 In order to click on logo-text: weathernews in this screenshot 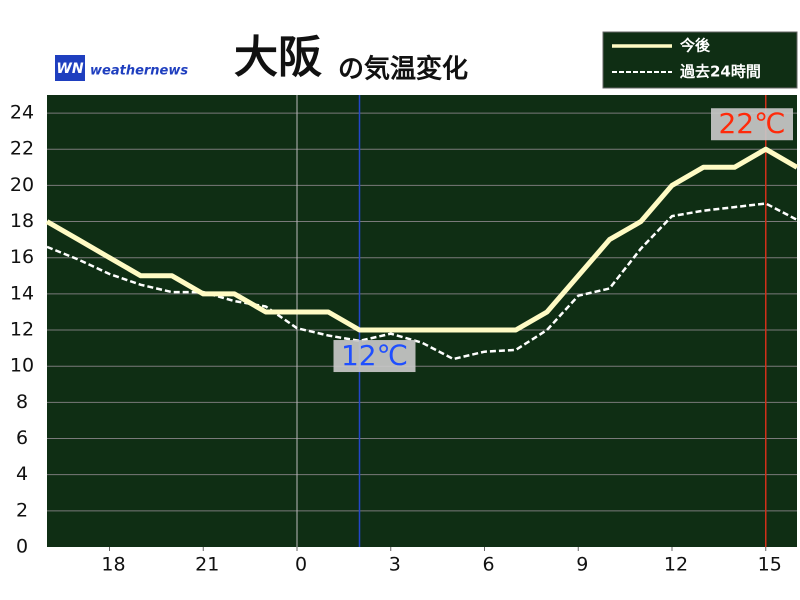, I will do `click(139, 71)`.